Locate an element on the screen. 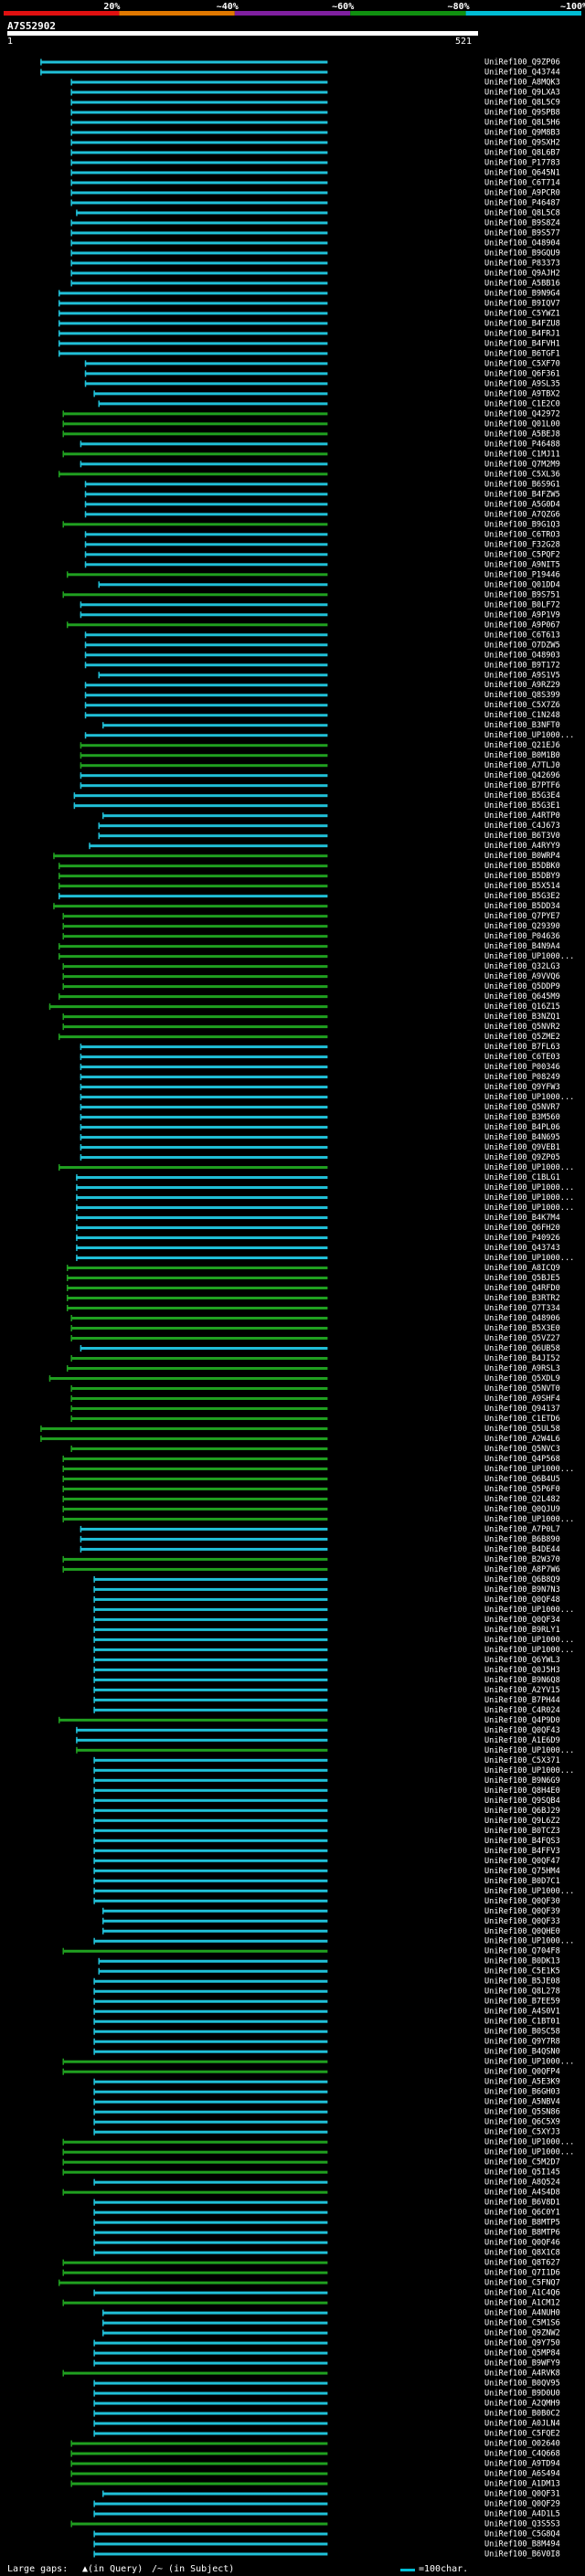  hit-label: UniRef100_B5G3E4 is located at coordinates (522, 795).